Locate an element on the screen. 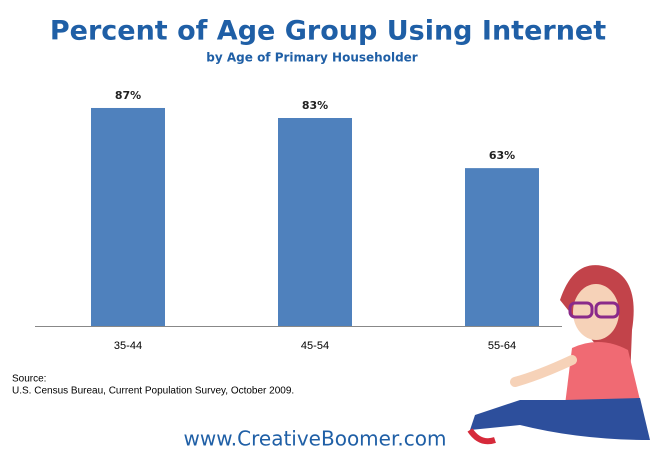 This screenshot has width=657, height=465. arm is located at coordinates (543, 371).